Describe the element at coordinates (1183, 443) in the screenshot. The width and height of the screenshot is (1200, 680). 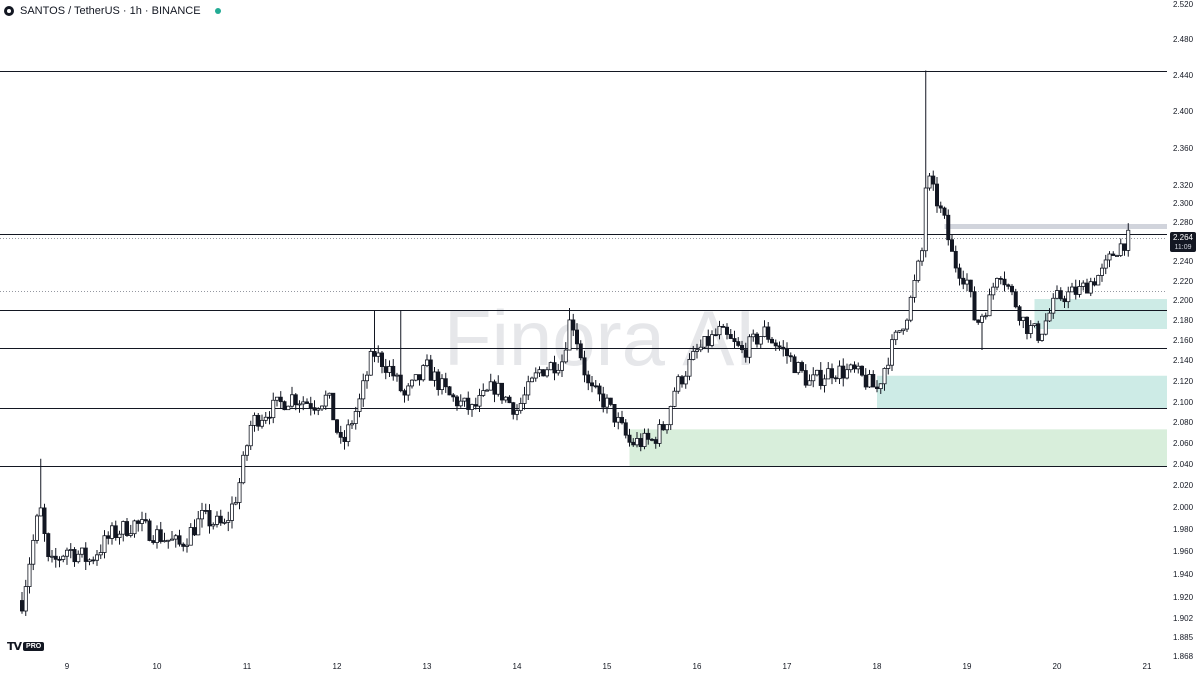
I see `price-tick-label: 2.060` at that location.